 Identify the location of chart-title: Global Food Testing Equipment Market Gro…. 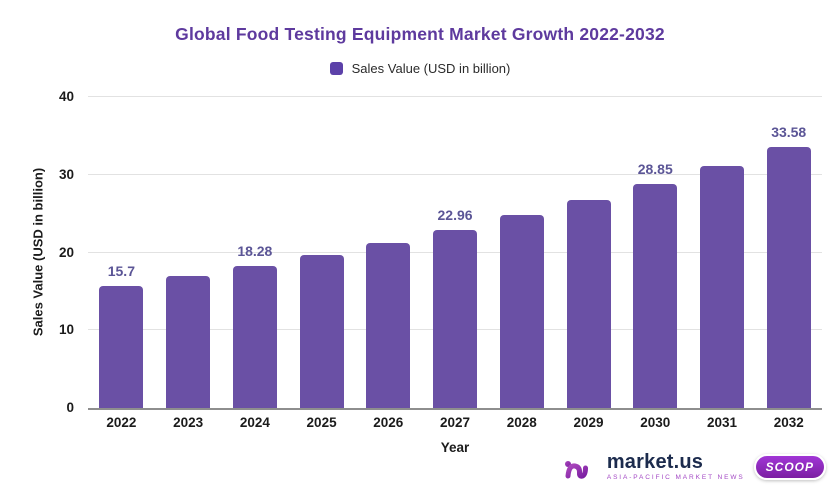
(420, 34).